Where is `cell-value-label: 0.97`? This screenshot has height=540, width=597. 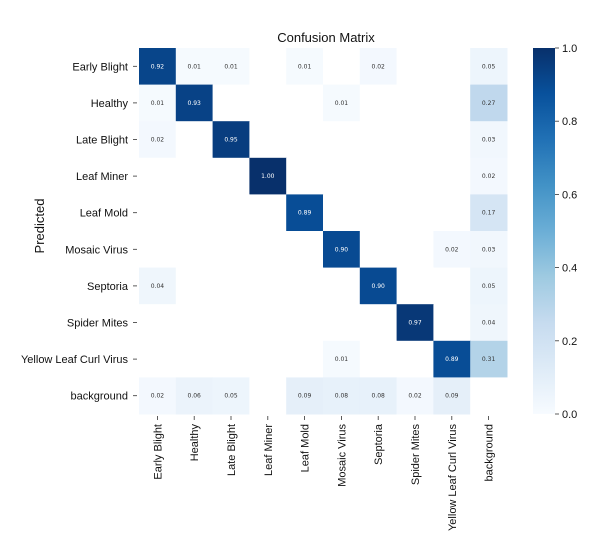
cell-value-label: 0.97 is located at coordinates (415, 323).